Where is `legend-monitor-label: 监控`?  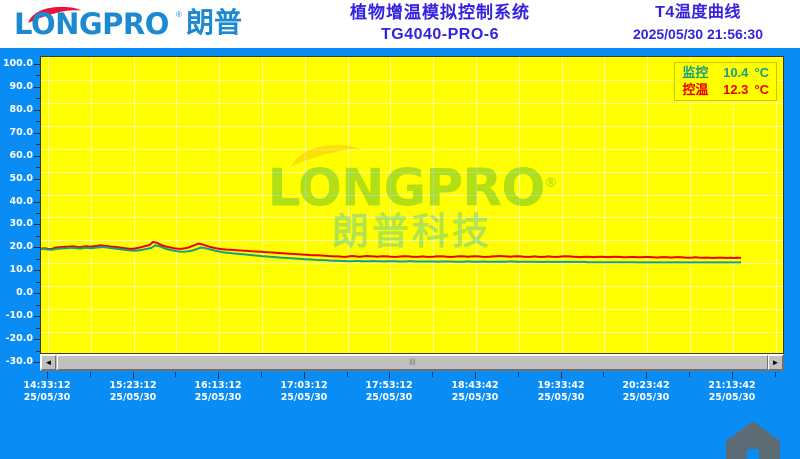
legend-monitor-label: 监控 is located at coordinates (695, 72).